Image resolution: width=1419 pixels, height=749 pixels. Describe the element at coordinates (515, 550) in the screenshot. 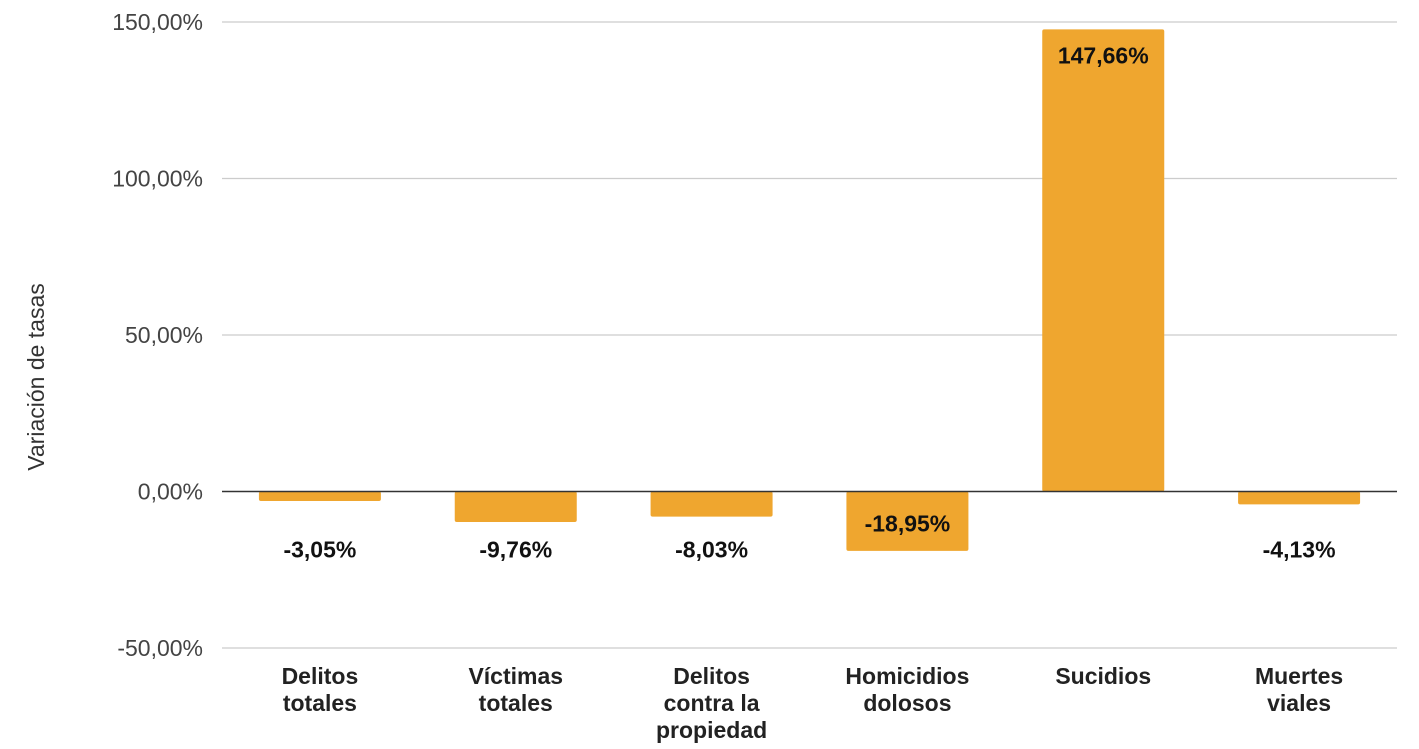

I see `data-label: -9,76%` at that location.